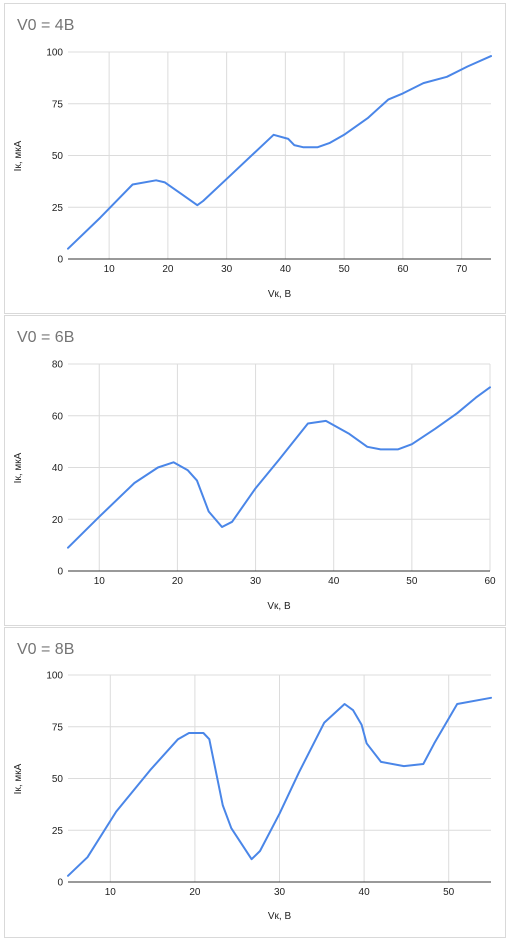 This screenshot has width=511, height=941. Describe the element at coordinates (58, 520) in the screenshot. I see `y-tick-label: 20` at that location.